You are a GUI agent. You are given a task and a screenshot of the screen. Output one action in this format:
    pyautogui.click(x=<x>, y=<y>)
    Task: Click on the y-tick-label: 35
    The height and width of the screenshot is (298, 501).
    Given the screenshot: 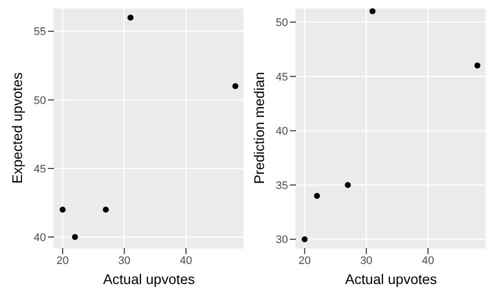 What is the action you would take?
    pyautogui.click(x=282, y=186)
    